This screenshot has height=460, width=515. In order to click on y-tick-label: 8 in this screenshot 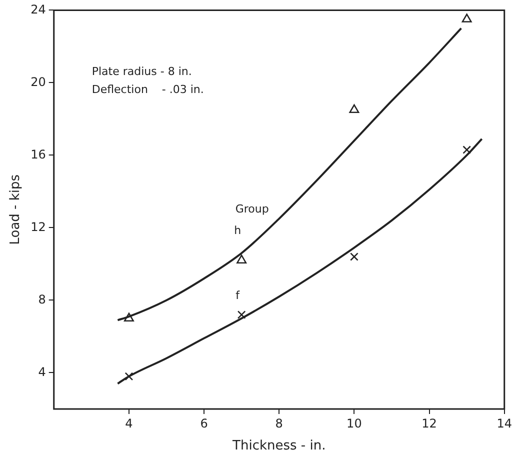, I will do `click(42, 299)`.